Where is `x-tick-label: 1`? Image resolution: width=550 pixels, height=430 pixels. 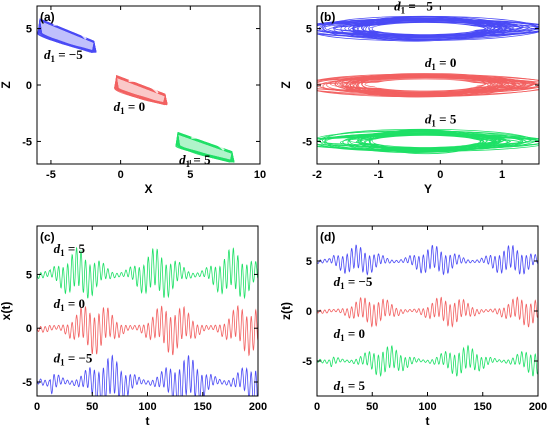 x-tick-label: 1 is located at coordinates (502, 175).